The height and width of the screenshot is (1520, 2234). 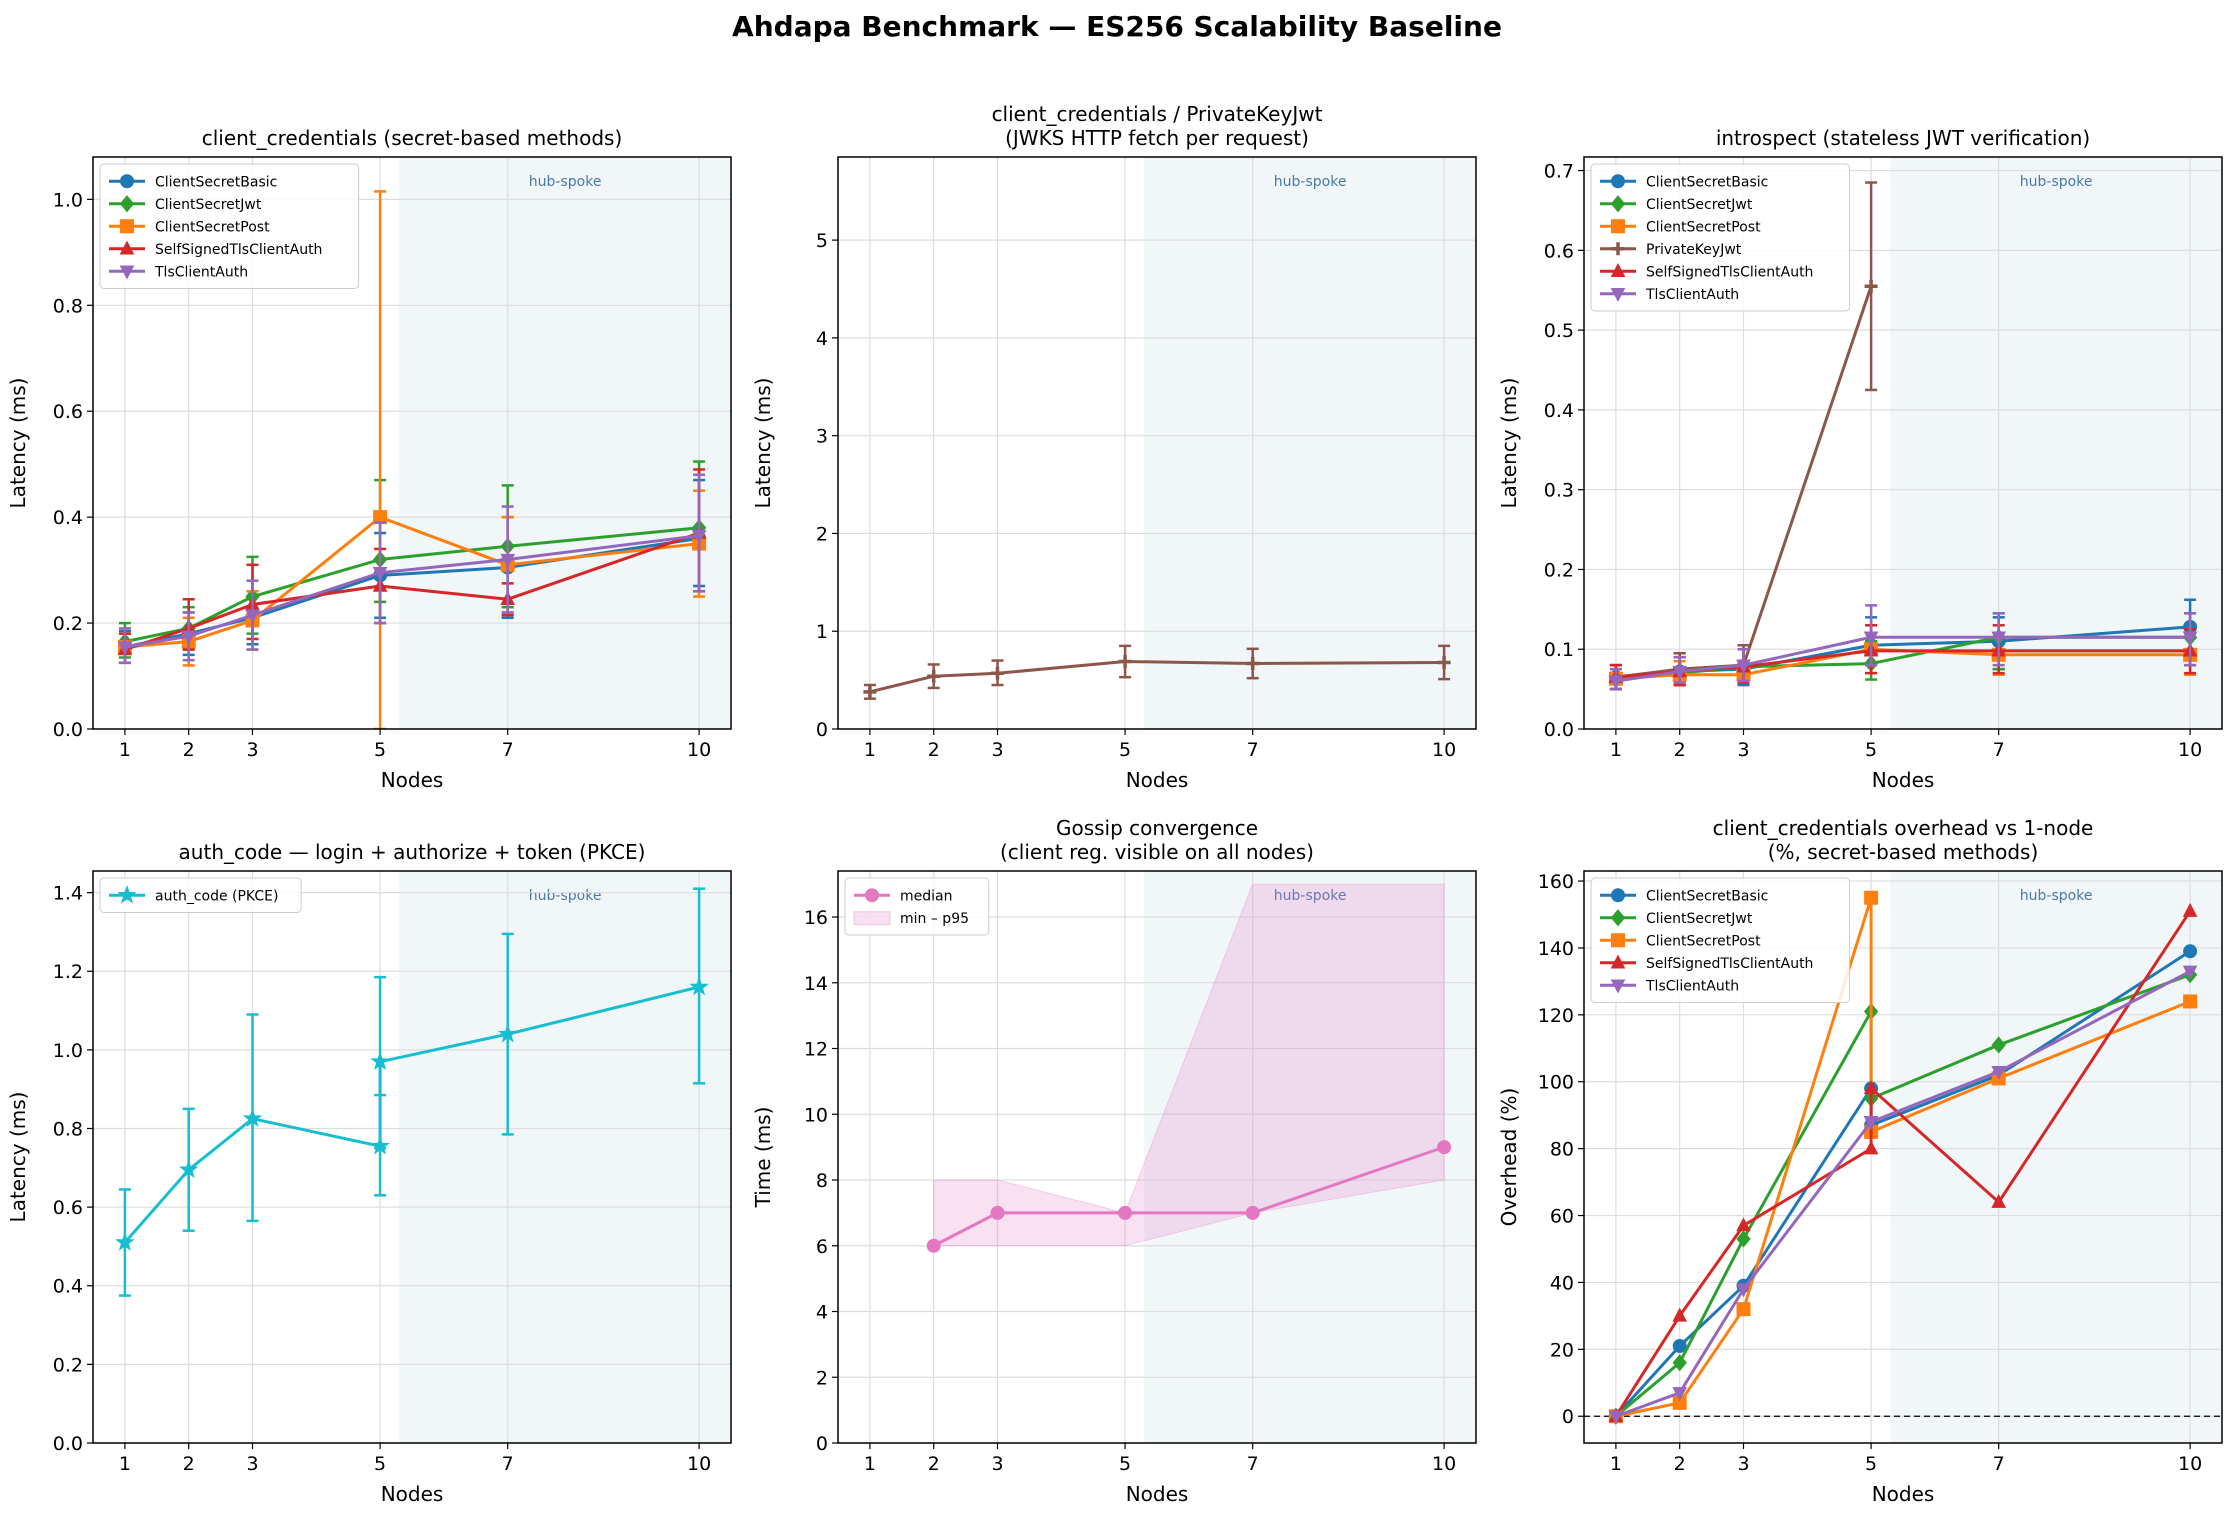 What do you see at coordinates (216, 182) in the screenshot?
I see `legend-label: ClientSecretBasic` at bounding box center [216, 182].